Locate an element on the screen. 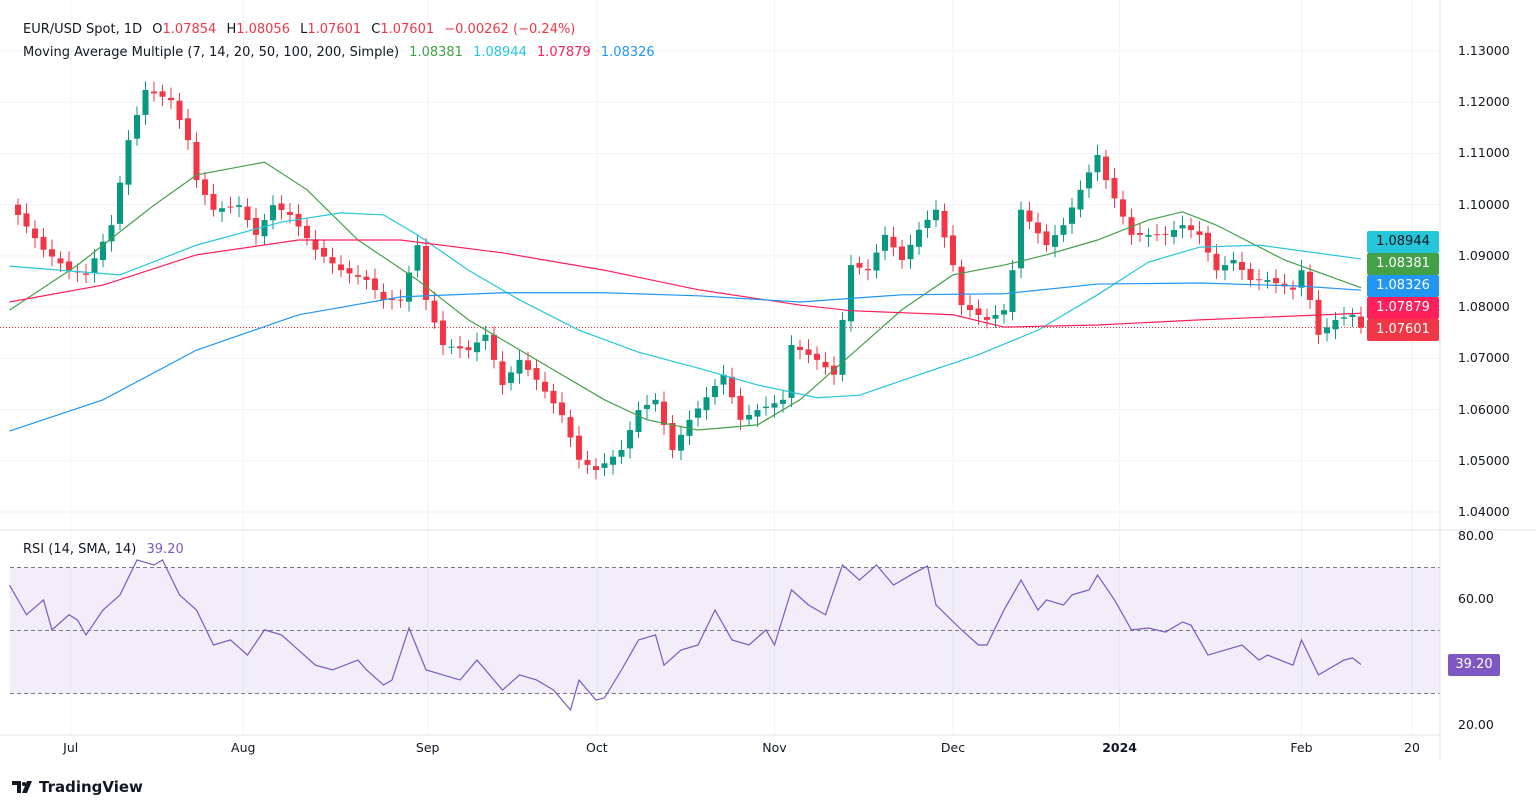 This screenshot has width=1536, height=811. ma-value-blue: 1.08326 is located at coordinates (627, 52).